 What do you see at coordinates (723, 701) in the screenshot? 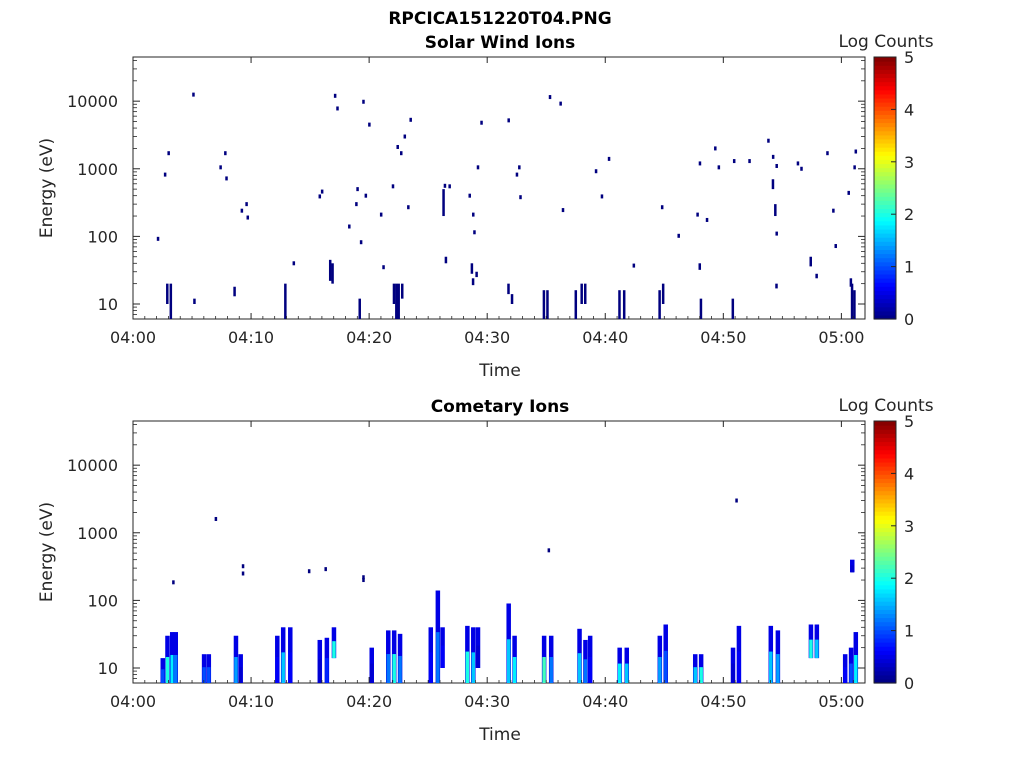
I see `x-tick-label: 04:50` at bounding box center [723, 701].